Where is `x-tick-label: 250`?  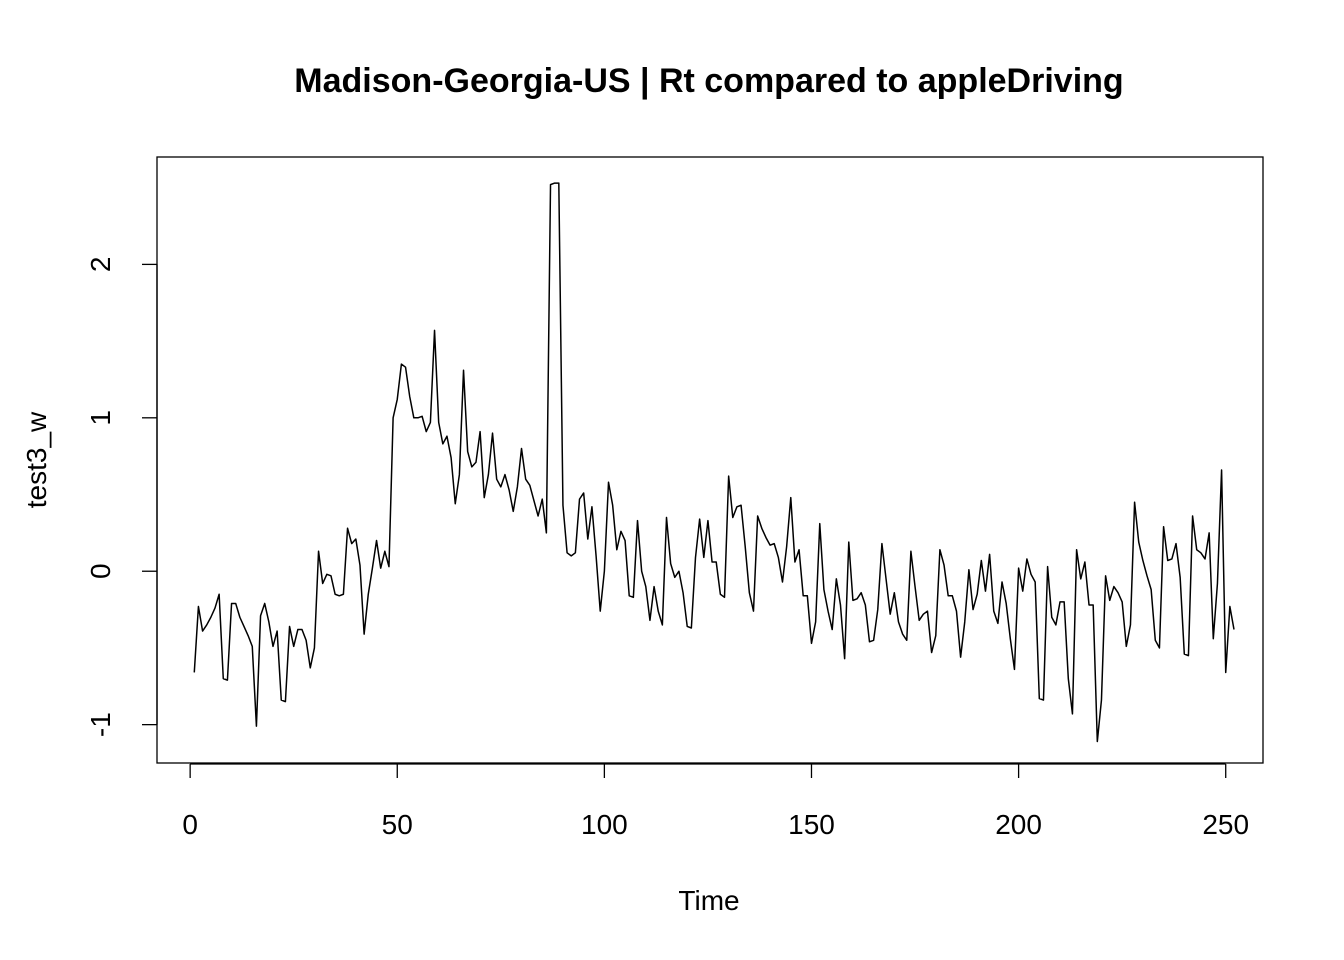 x-tick-label: 250 is located at coordinates (1225, 824).